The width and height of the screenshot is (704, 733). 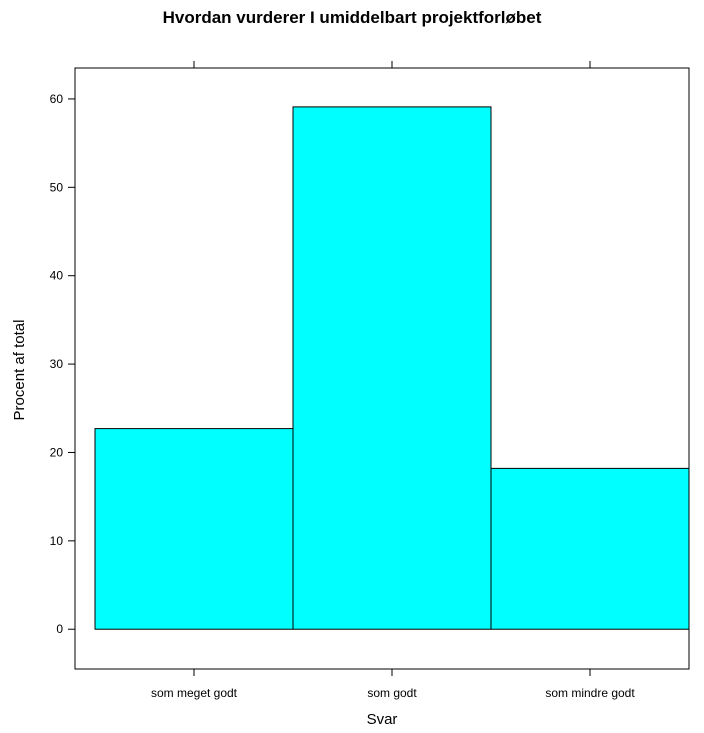 I want to click on x-tick-label-0: som meget godt, so click(x=194, y=693).